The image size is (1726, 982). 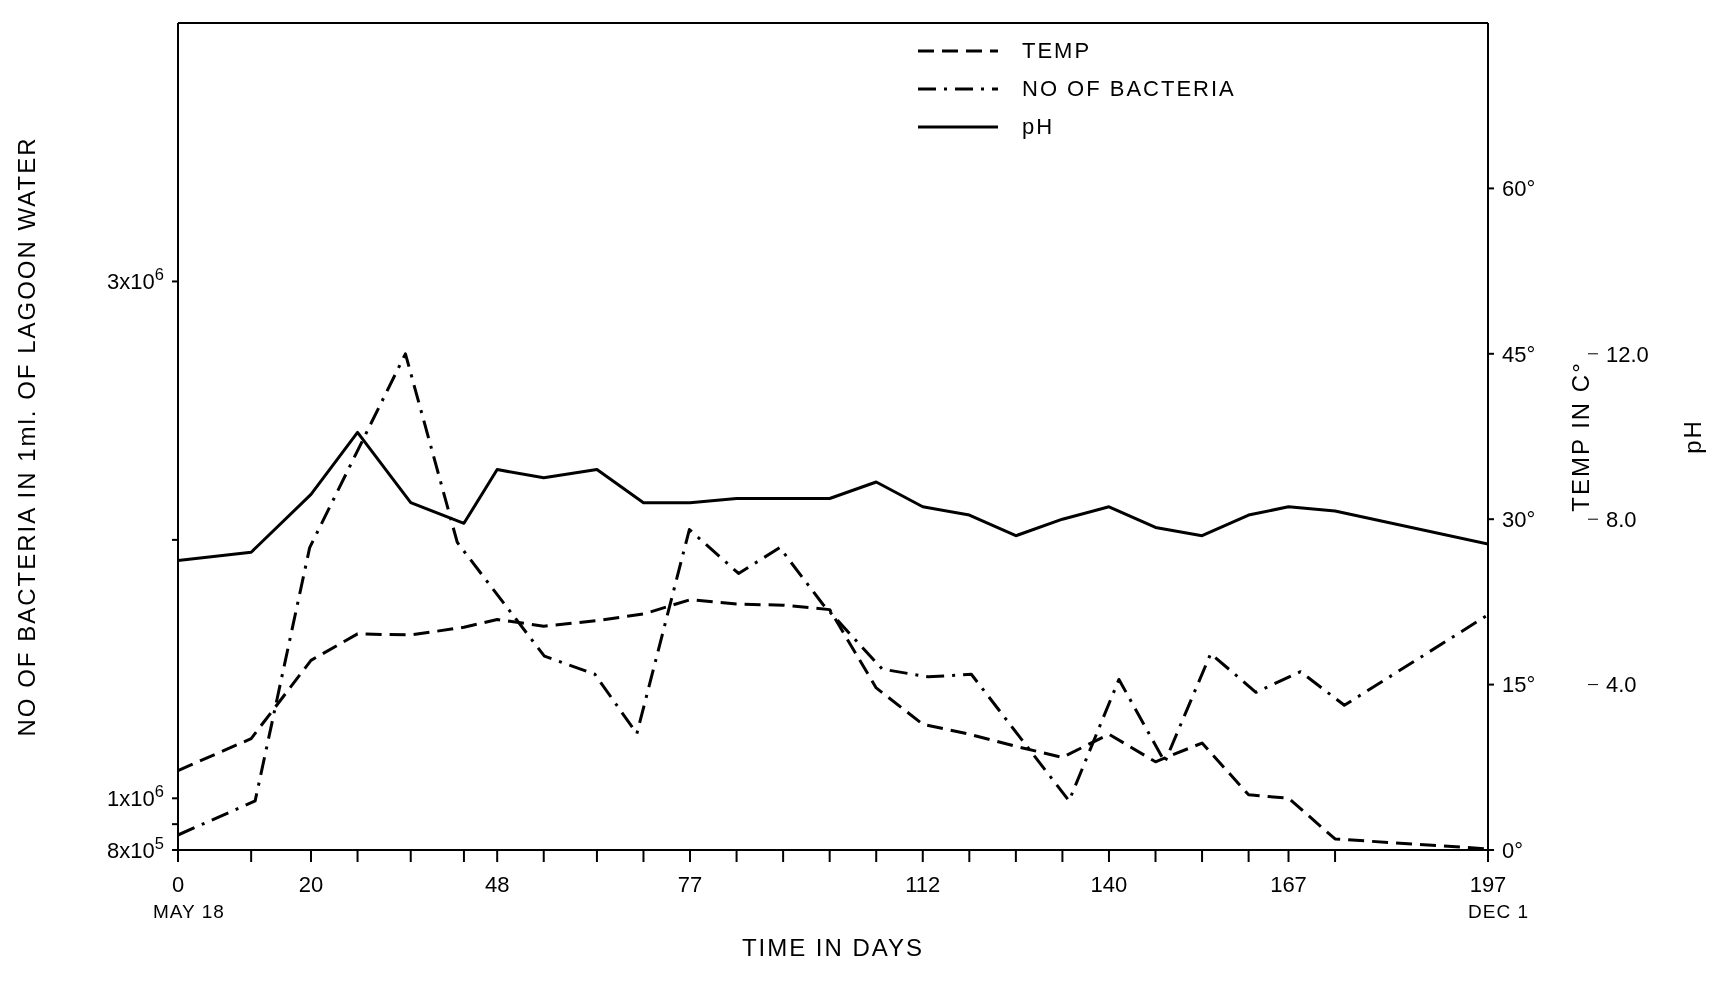 I want to click on y3-tick-label: 8.0, so click(x=1621, y=519).